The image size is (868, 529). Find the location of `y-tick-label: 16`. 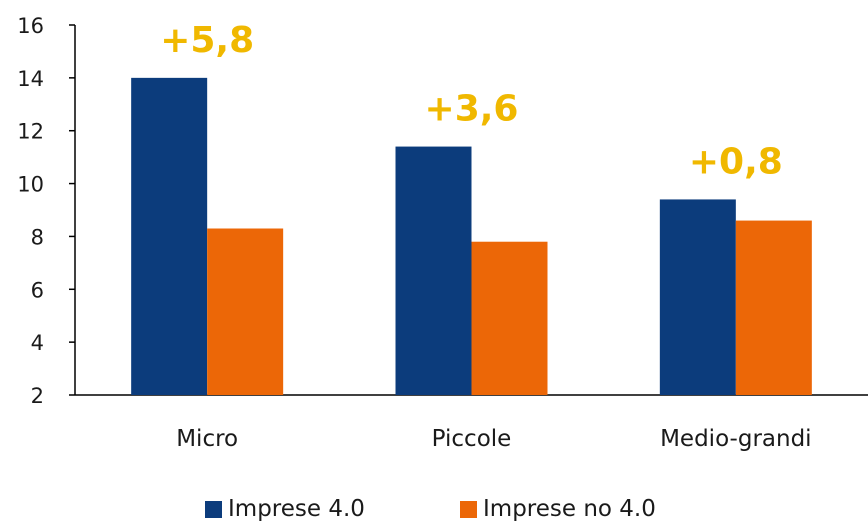

y-tick-label: 16 is located at coordinates (30, 26).